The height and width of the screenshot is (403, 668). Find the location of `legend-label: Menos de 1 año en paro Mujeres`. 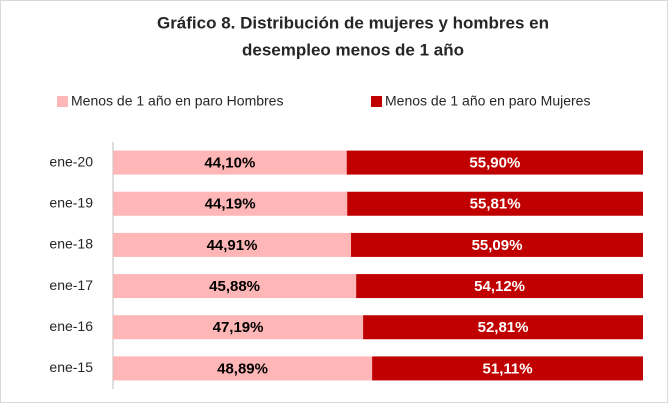

legend-label: Menos de 1 año en paro Mujeres is located at coordinates (487, 101).